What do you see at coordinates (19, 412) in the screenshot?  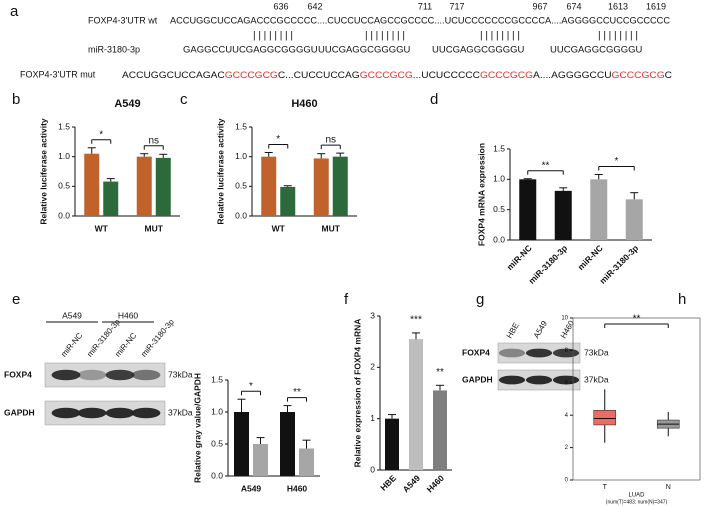 I see `protein-label: GAPDH` at bounding box center [19, 412].